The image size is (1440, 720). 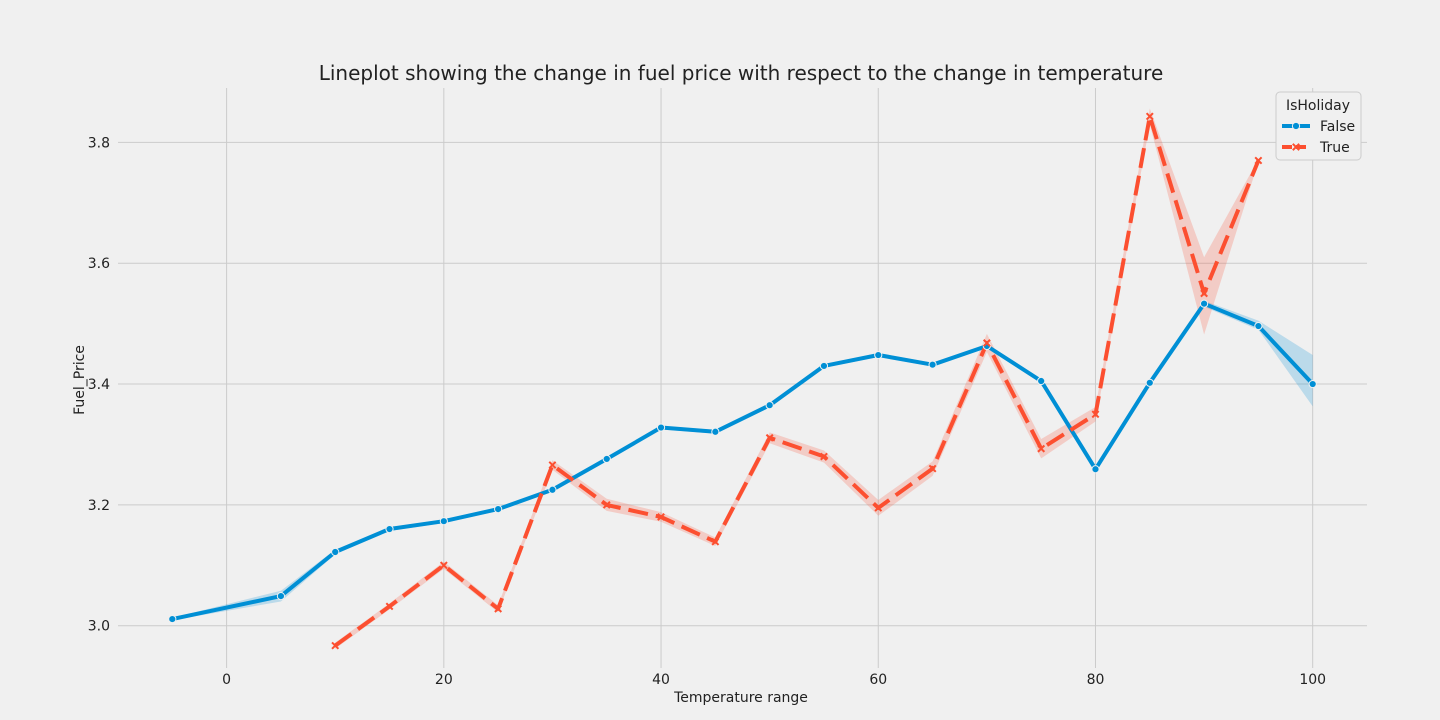 I want to click on legend-entry-true-label: True, so click(x=1334, y=148).